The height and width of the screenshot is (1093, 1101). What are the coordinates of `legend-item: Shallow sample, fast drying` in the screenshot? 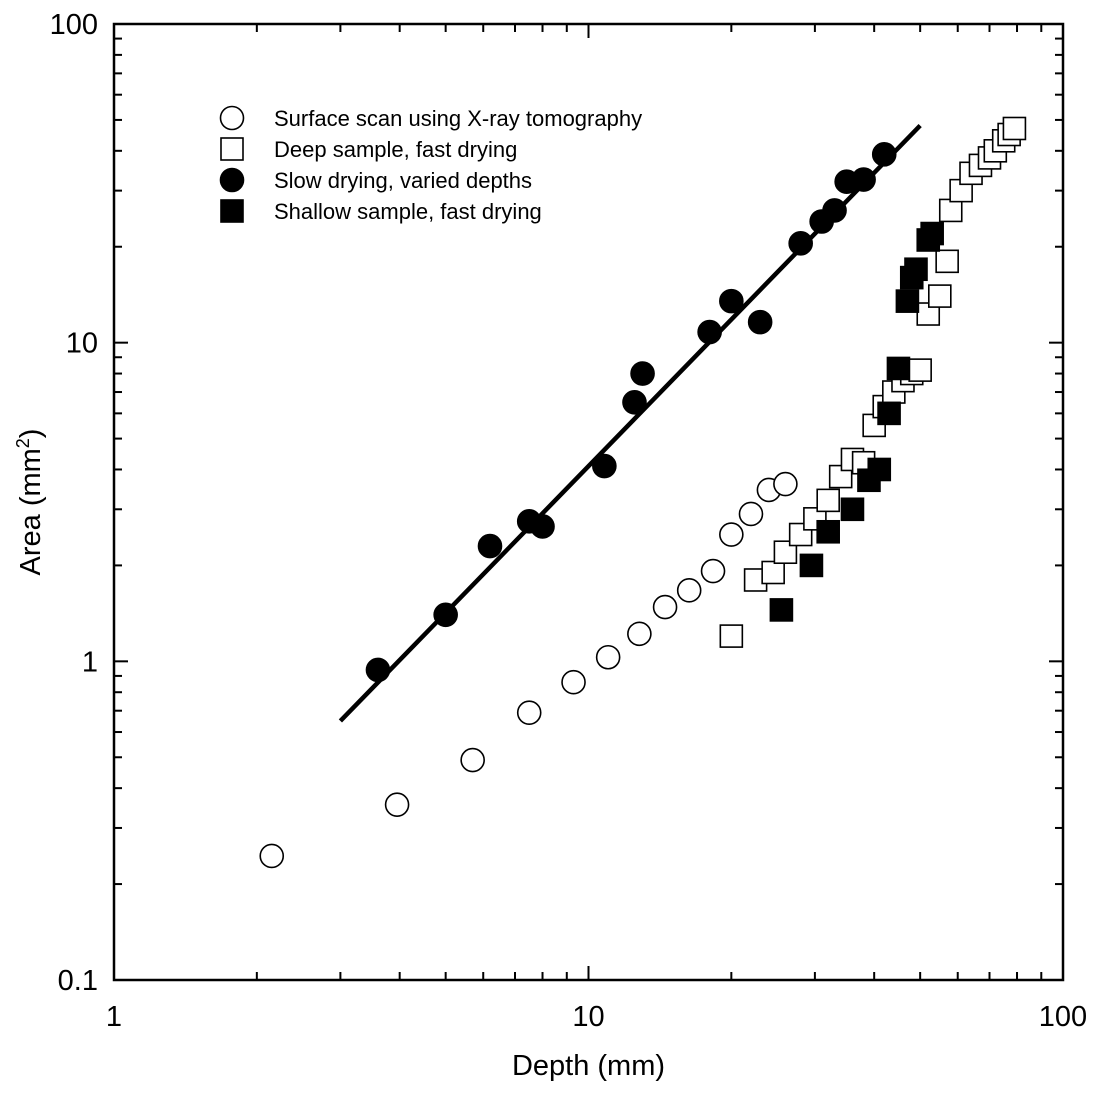 It's located at (381, 211).